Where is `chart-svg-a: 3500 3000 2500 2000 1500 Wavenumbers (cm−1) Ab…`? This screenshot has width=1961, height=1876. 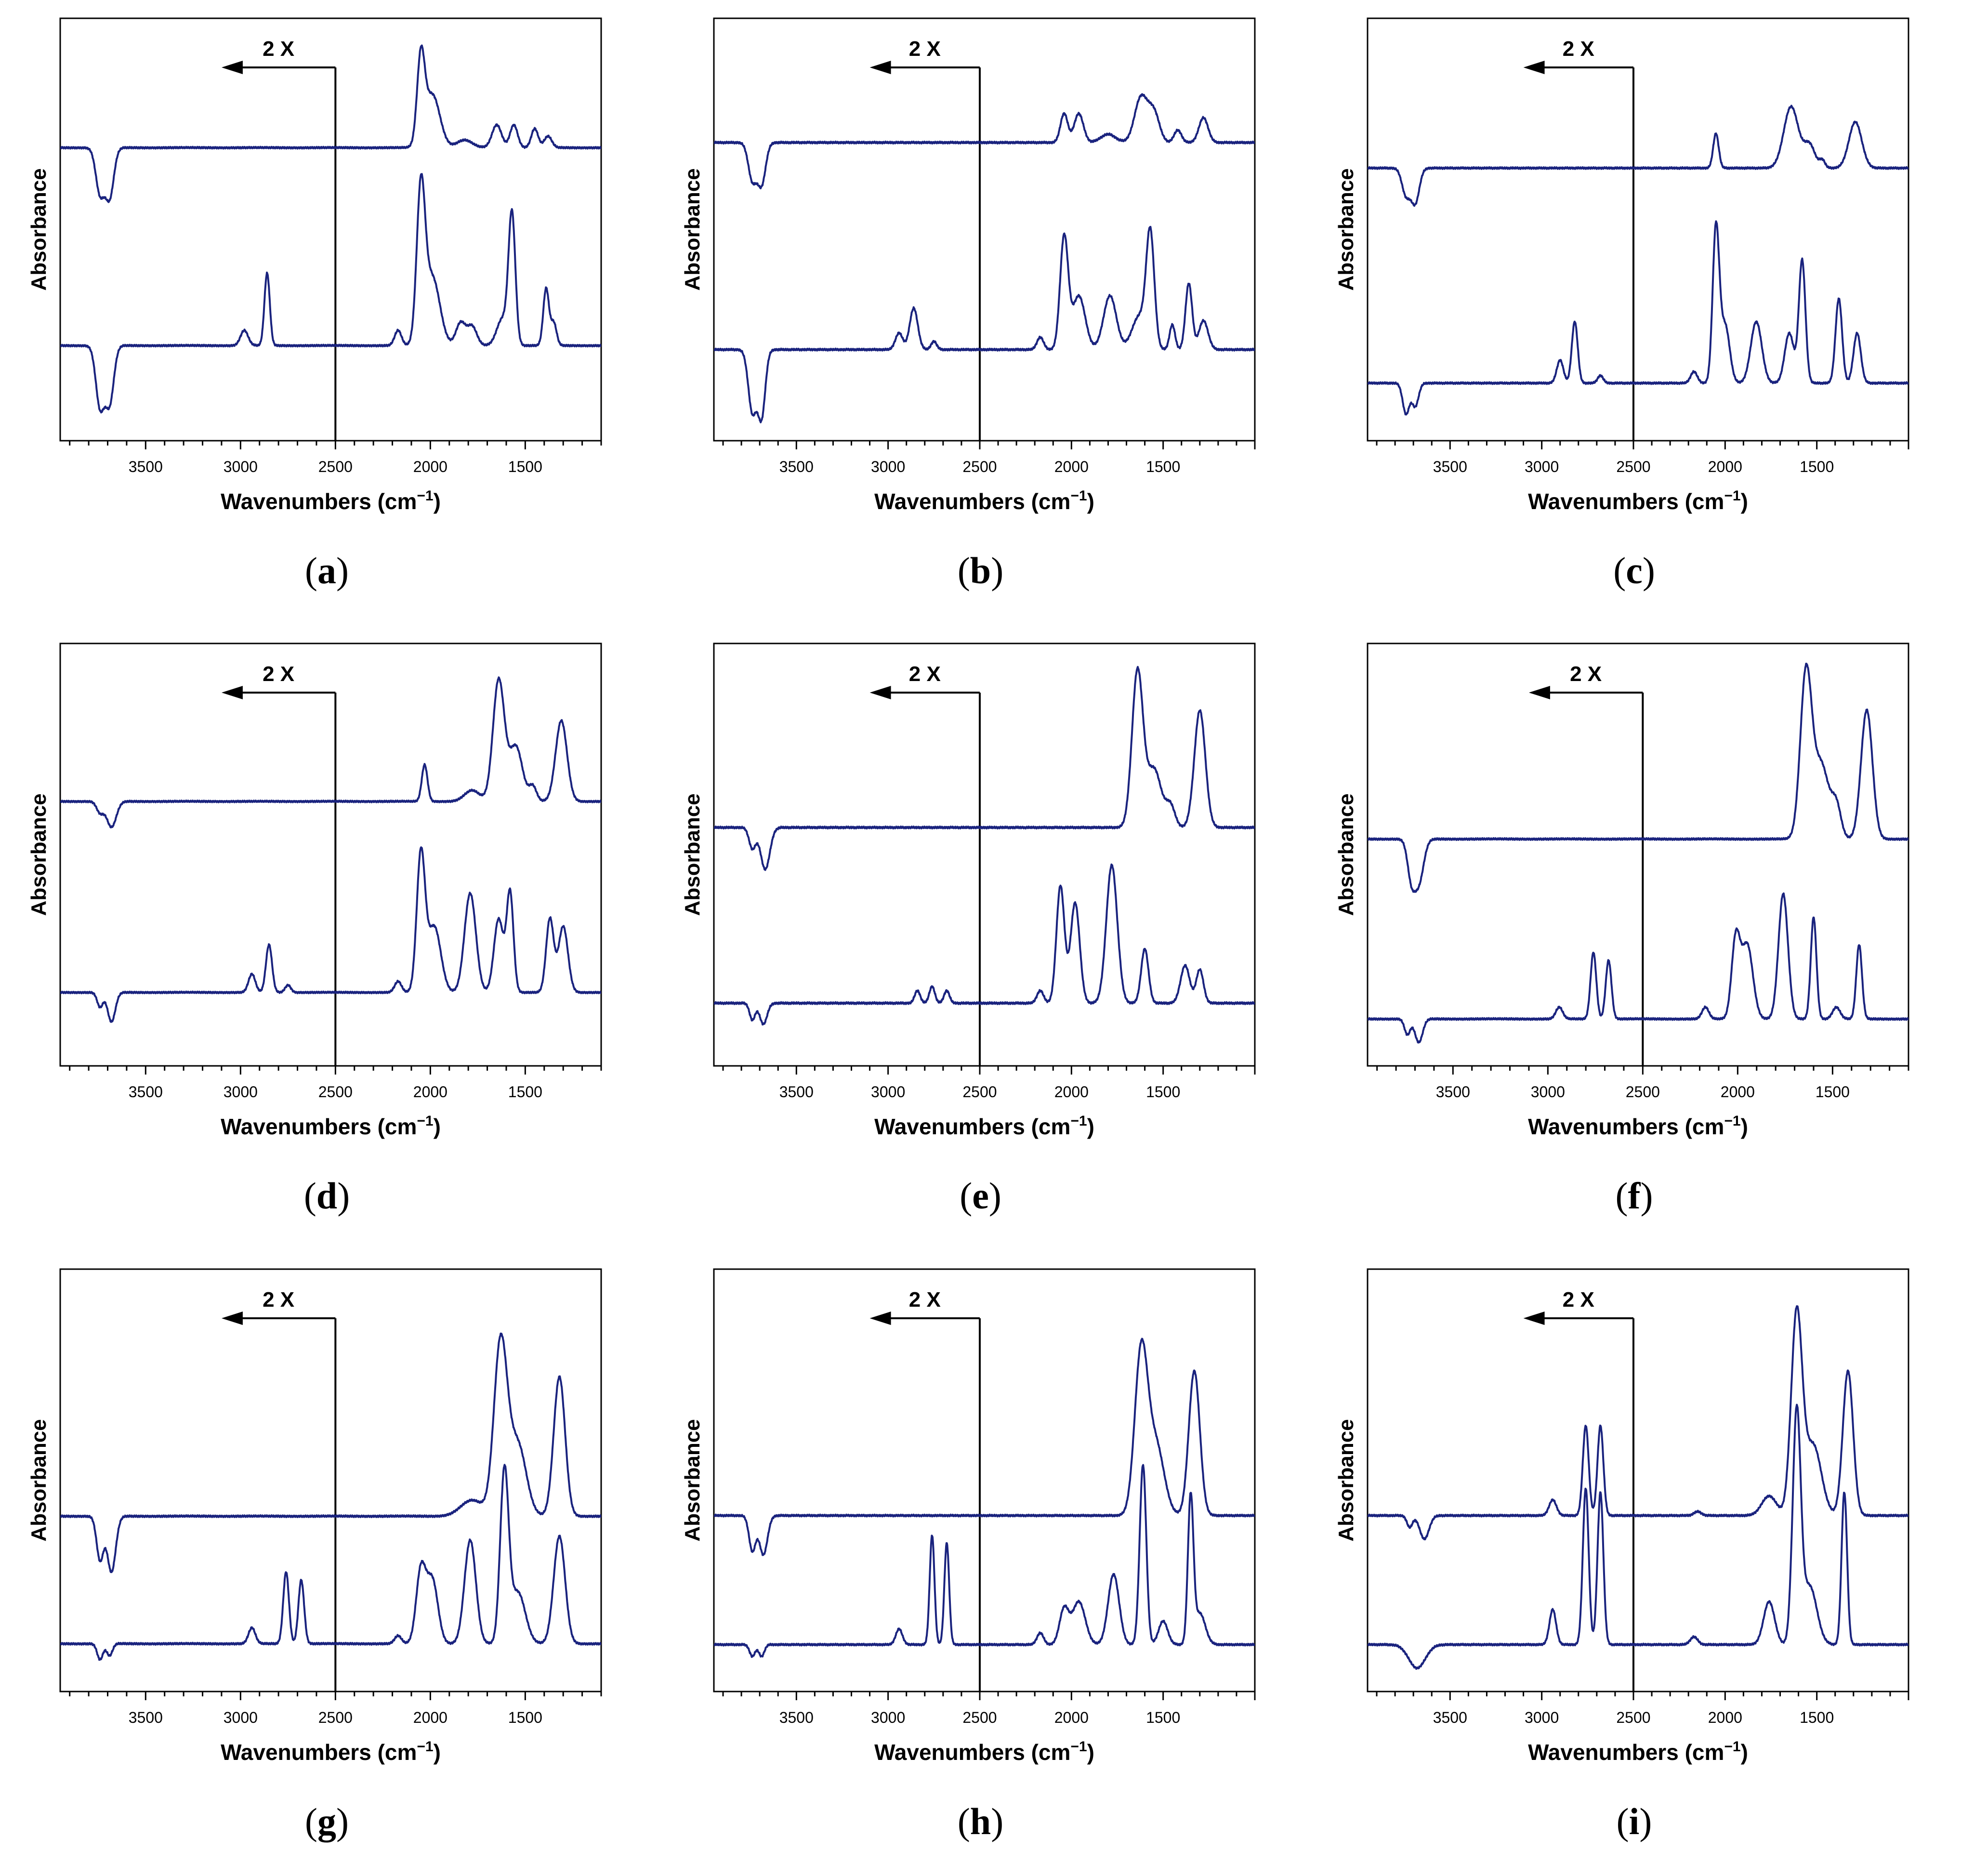 chart-svg-a: 3500 3000 2500 2000 1500 Wavenumbers (cm−1) Ab… is located at coordinates (314, 265).